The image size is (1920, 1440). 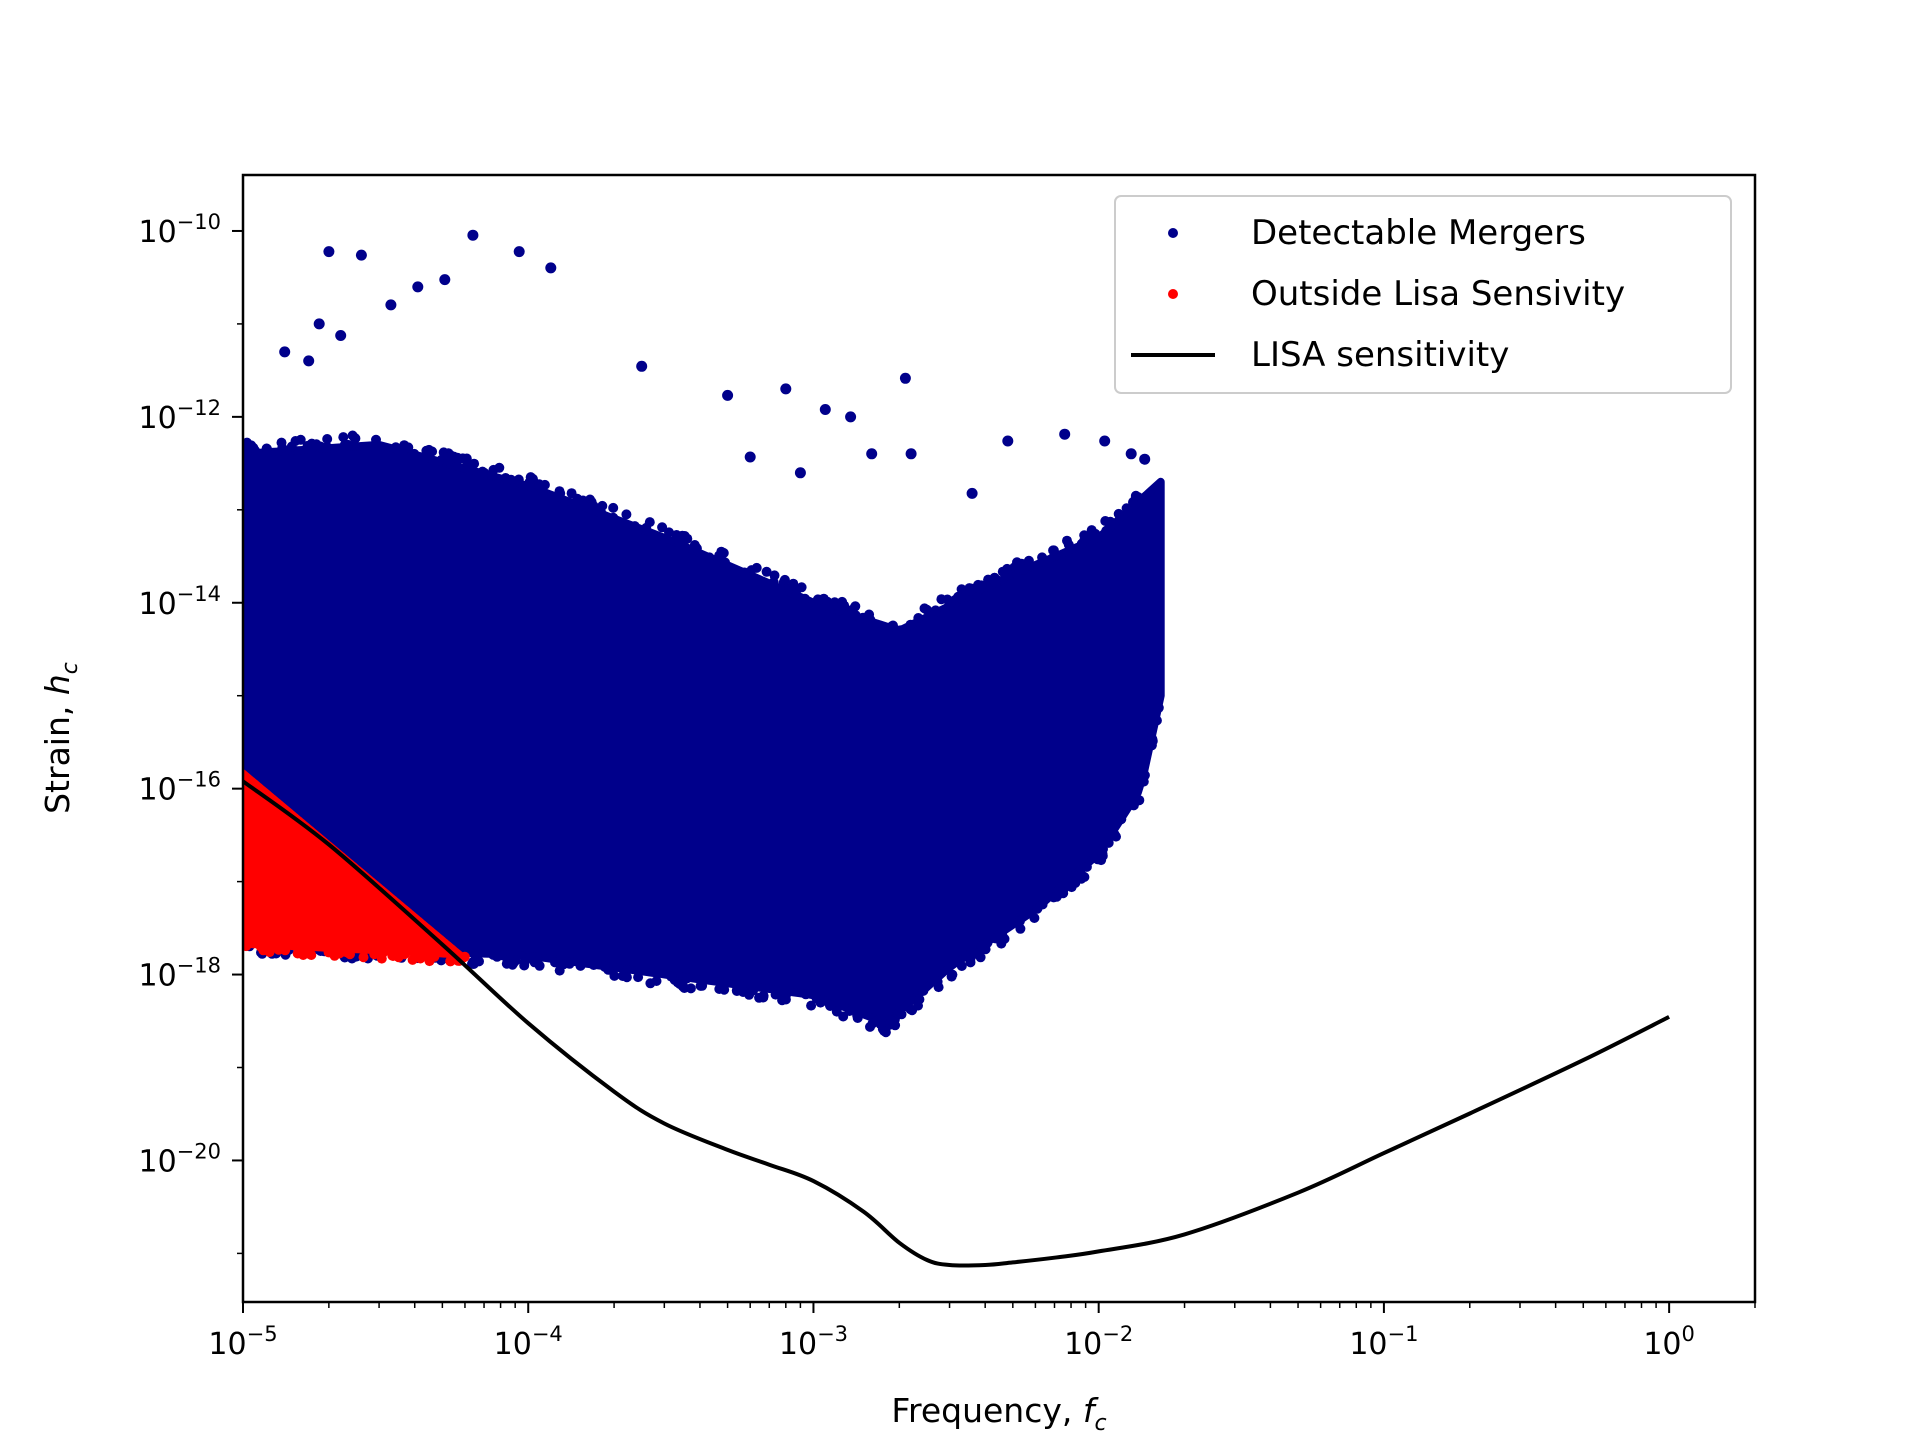 What do you see at coordinates (179, 602) in the screenshot?
I see `y-tick-label: 10−14` at bounding box center [179, 602].